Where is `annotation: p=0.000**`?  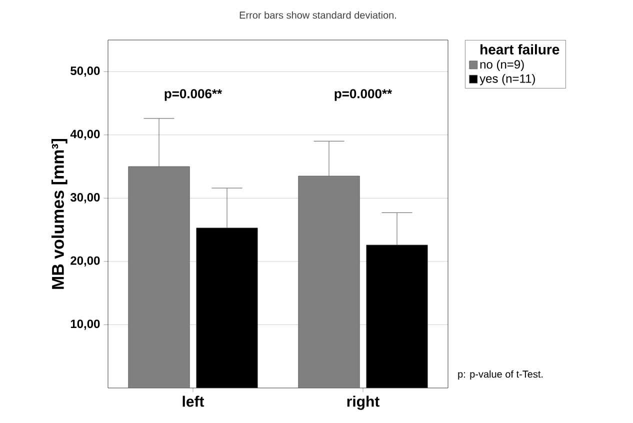 annotation: p=0.000** is located at coordinates (363, 95).